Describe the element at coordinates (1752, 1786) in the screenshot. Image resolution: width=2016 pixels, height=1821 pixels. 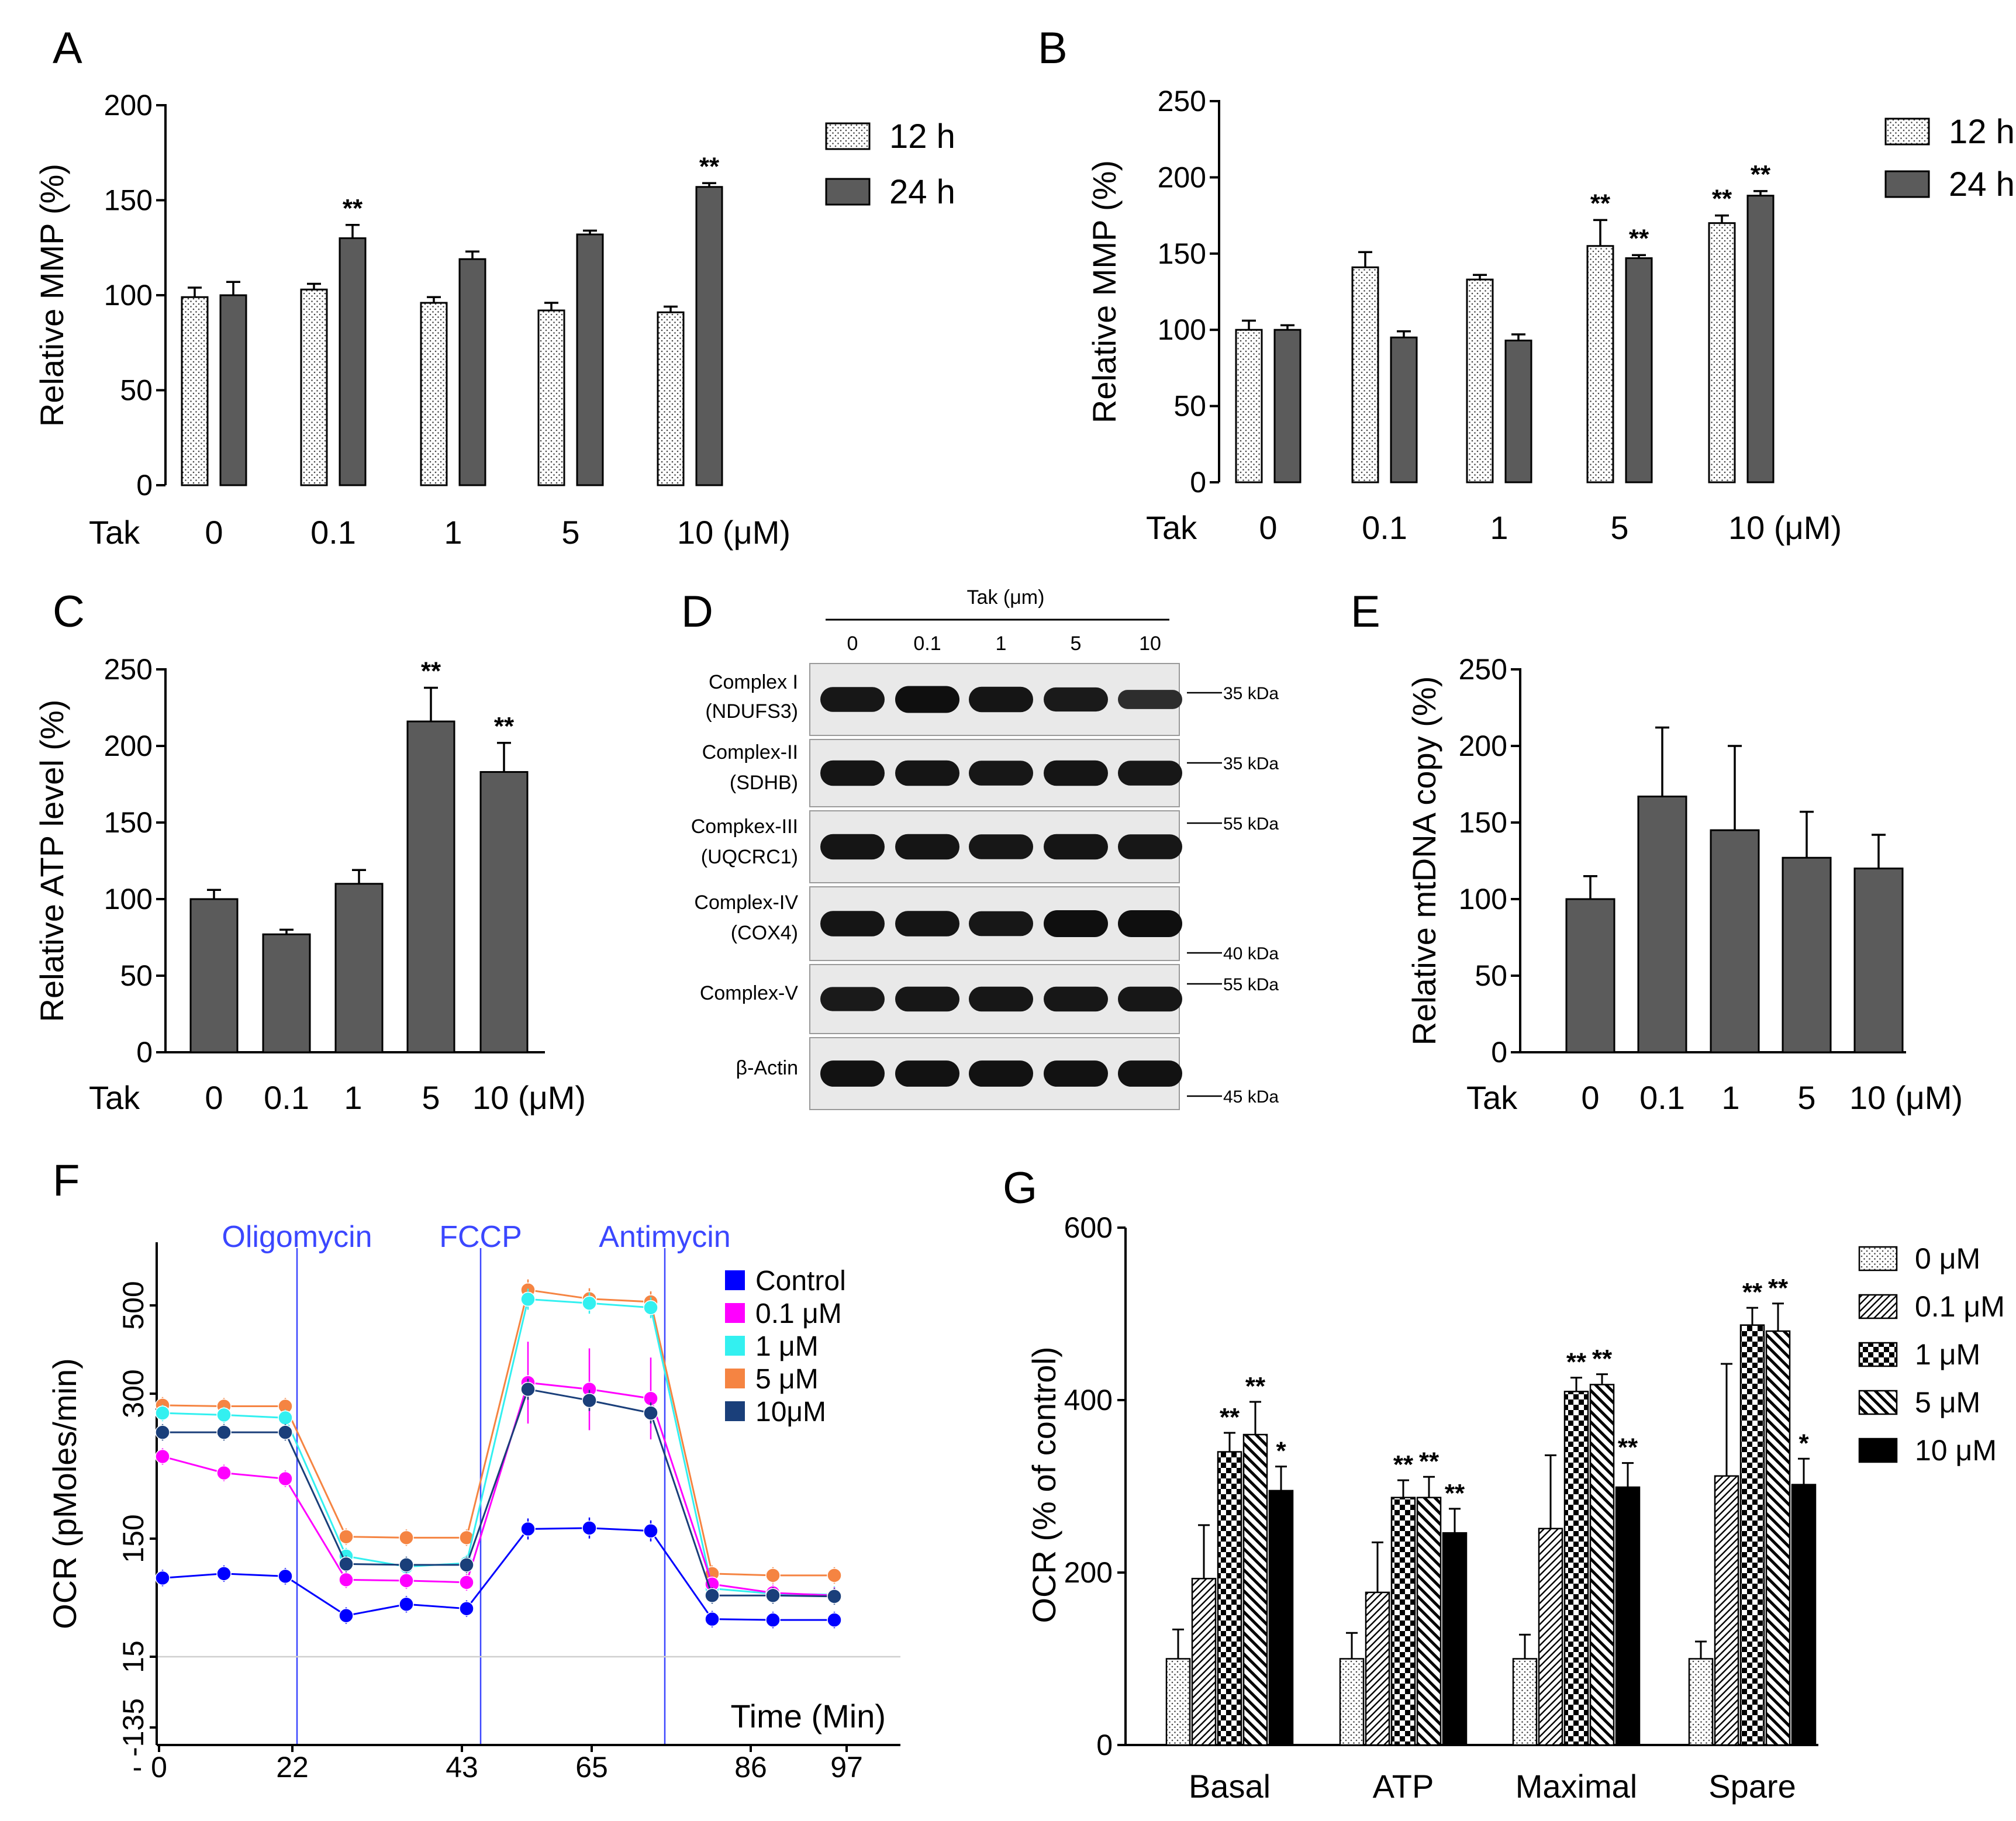
I see `x-category-label: Spare` at that location.